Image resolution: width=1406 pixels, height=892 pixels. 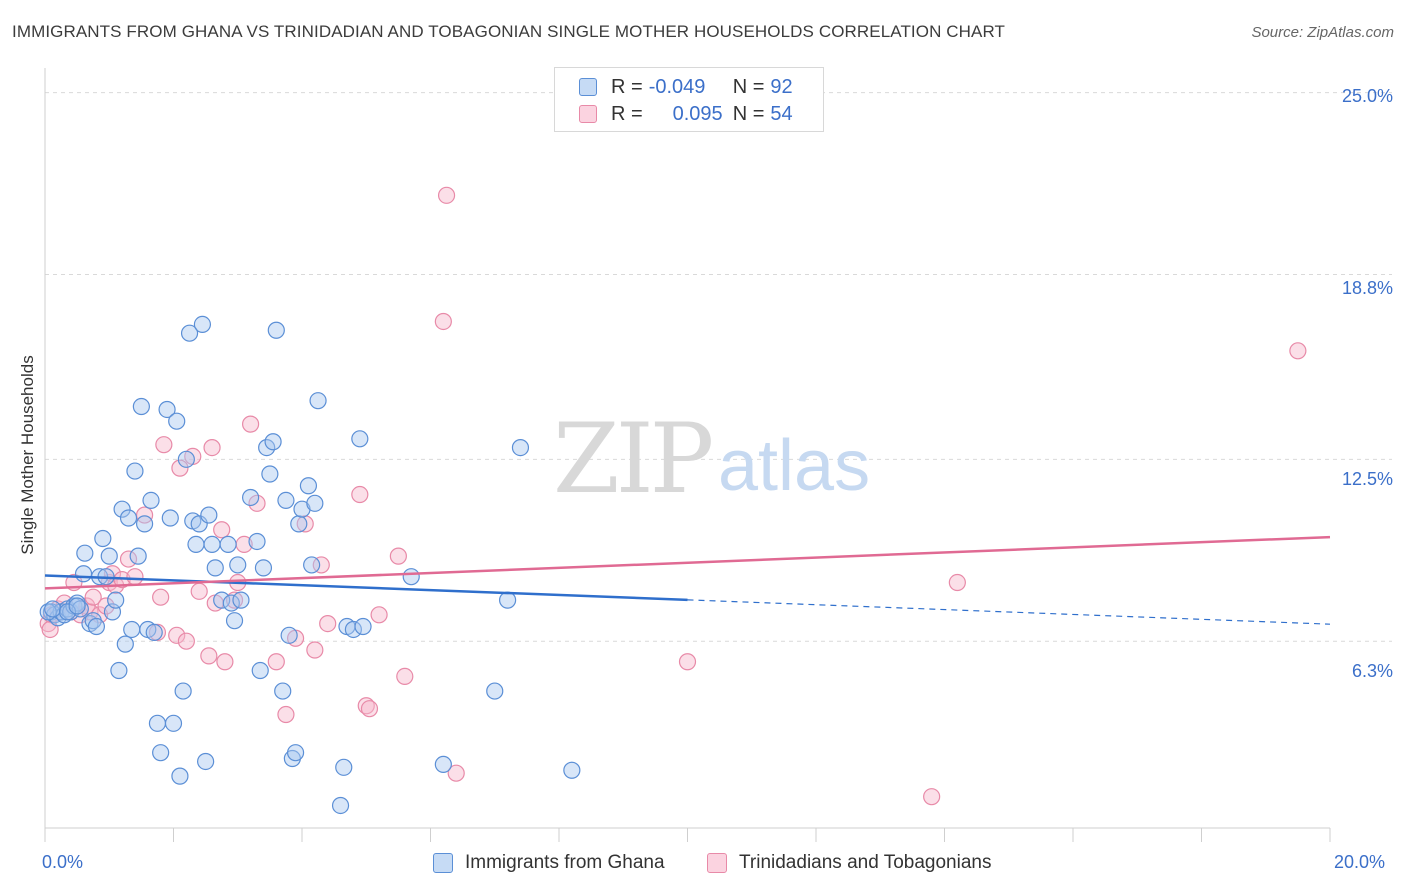 What do you see at coordinates (565, 862) in the screenshot?
I see `ghana-legend-label: Immigrants from Ghana` at bounding box center [565, 862].